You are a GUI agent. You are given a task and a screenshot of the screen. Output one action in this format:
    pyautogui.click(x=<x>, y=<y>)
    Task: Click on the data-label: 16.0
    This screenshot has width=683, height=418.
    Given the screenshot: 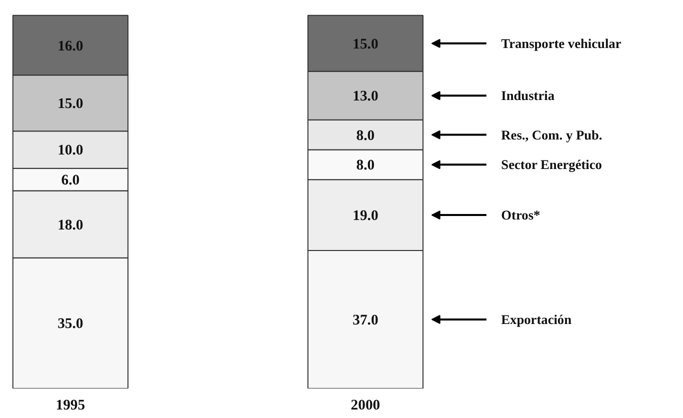 What is the action you would take?
    pyautogui.click(x=71, y=46)
    